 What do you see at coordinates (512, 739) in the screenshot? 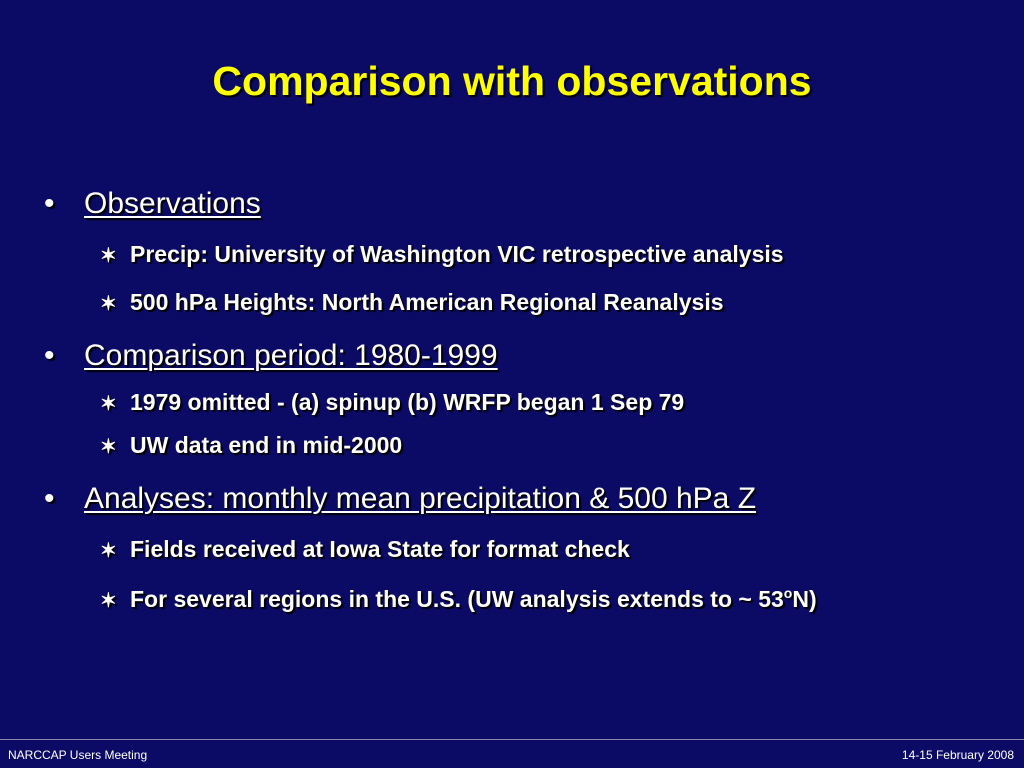
I see `footer-divider` at bounding box center [512, 739].